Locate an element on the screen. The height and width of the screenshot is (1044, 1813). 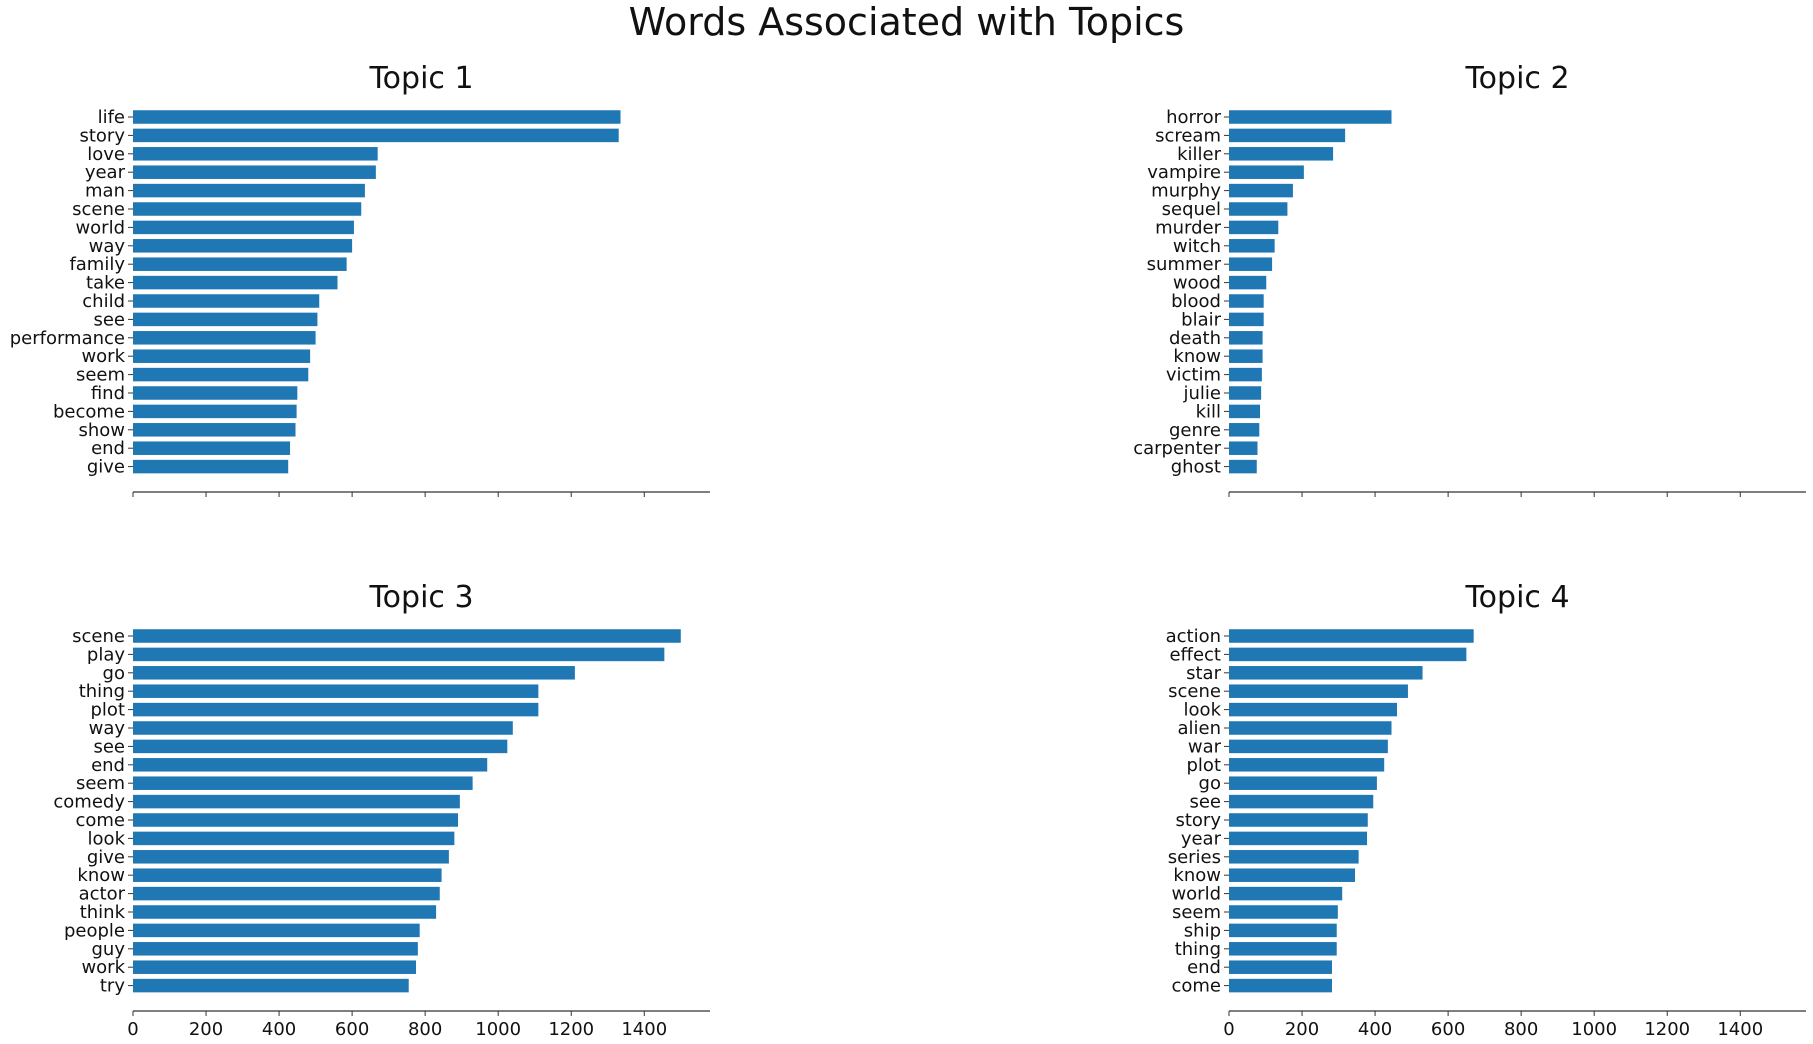
category-label: love is located at coordinates (106, 154).